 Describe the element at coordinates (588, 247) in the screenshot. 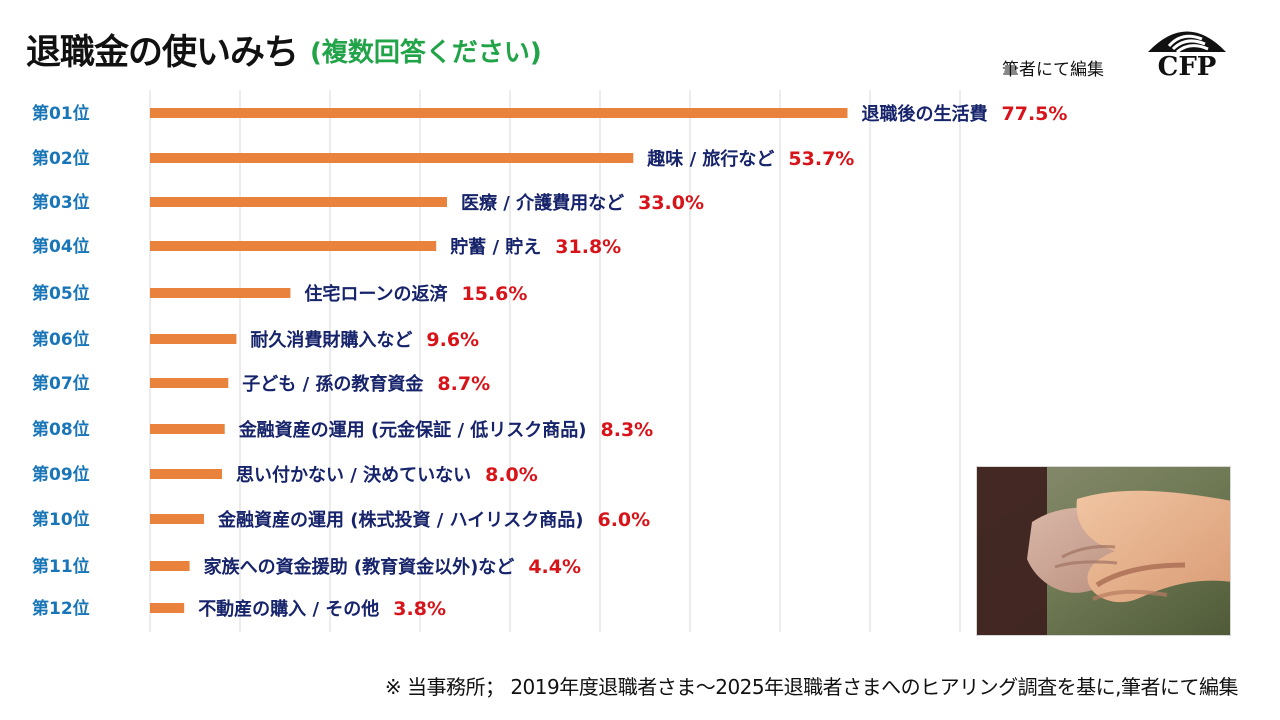

I see `value-label: 31.8%` at that location.